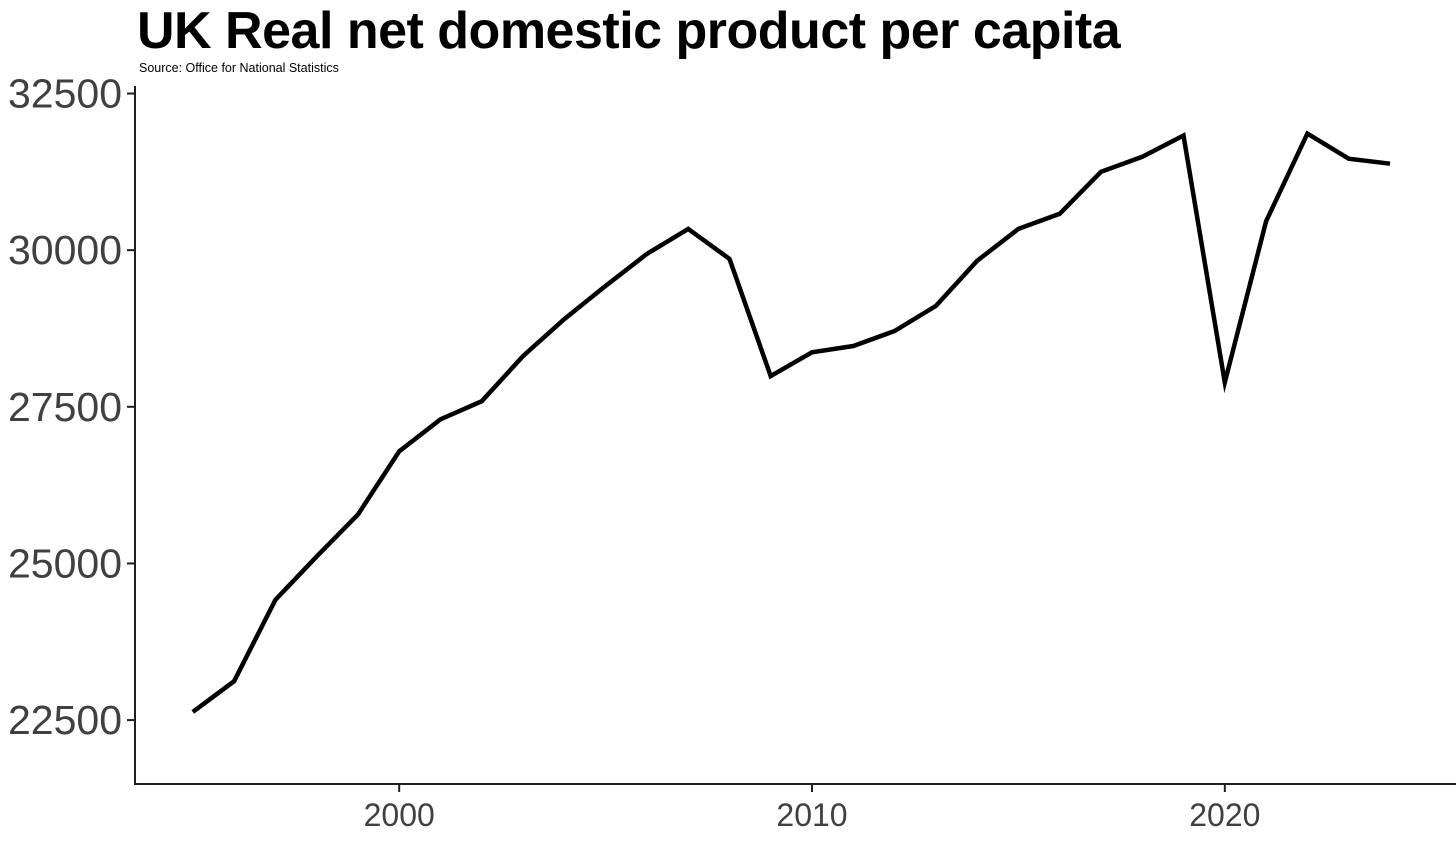  Describe the element at coordinates (65, 94) in the screenshot. I see `y-tick-label: 32500` at that location.